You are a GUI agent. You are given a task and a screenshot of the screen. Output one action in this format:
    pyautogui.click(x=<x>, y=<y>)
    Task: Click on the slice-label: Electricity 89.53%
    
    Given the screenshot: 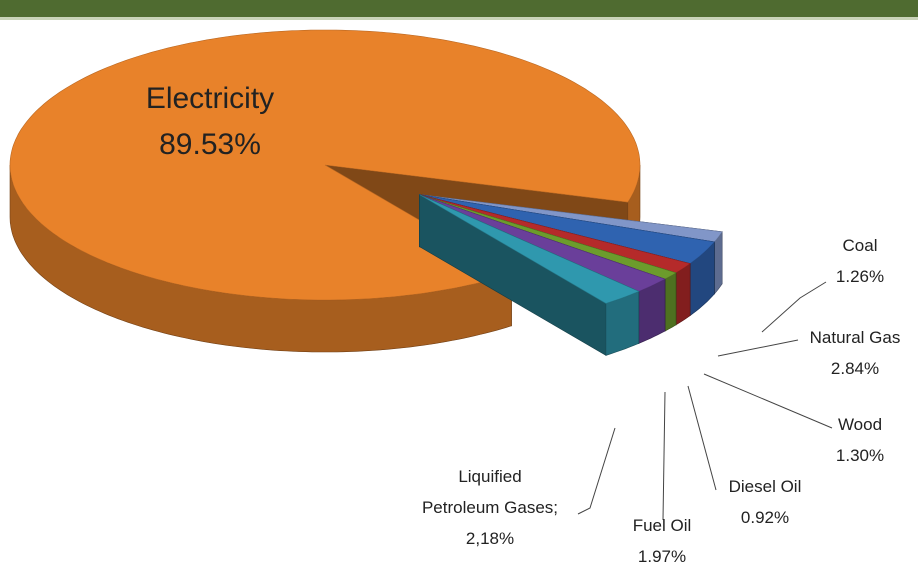 What is the action you would take?
    pyautogui.click(x=210, y=122)
    